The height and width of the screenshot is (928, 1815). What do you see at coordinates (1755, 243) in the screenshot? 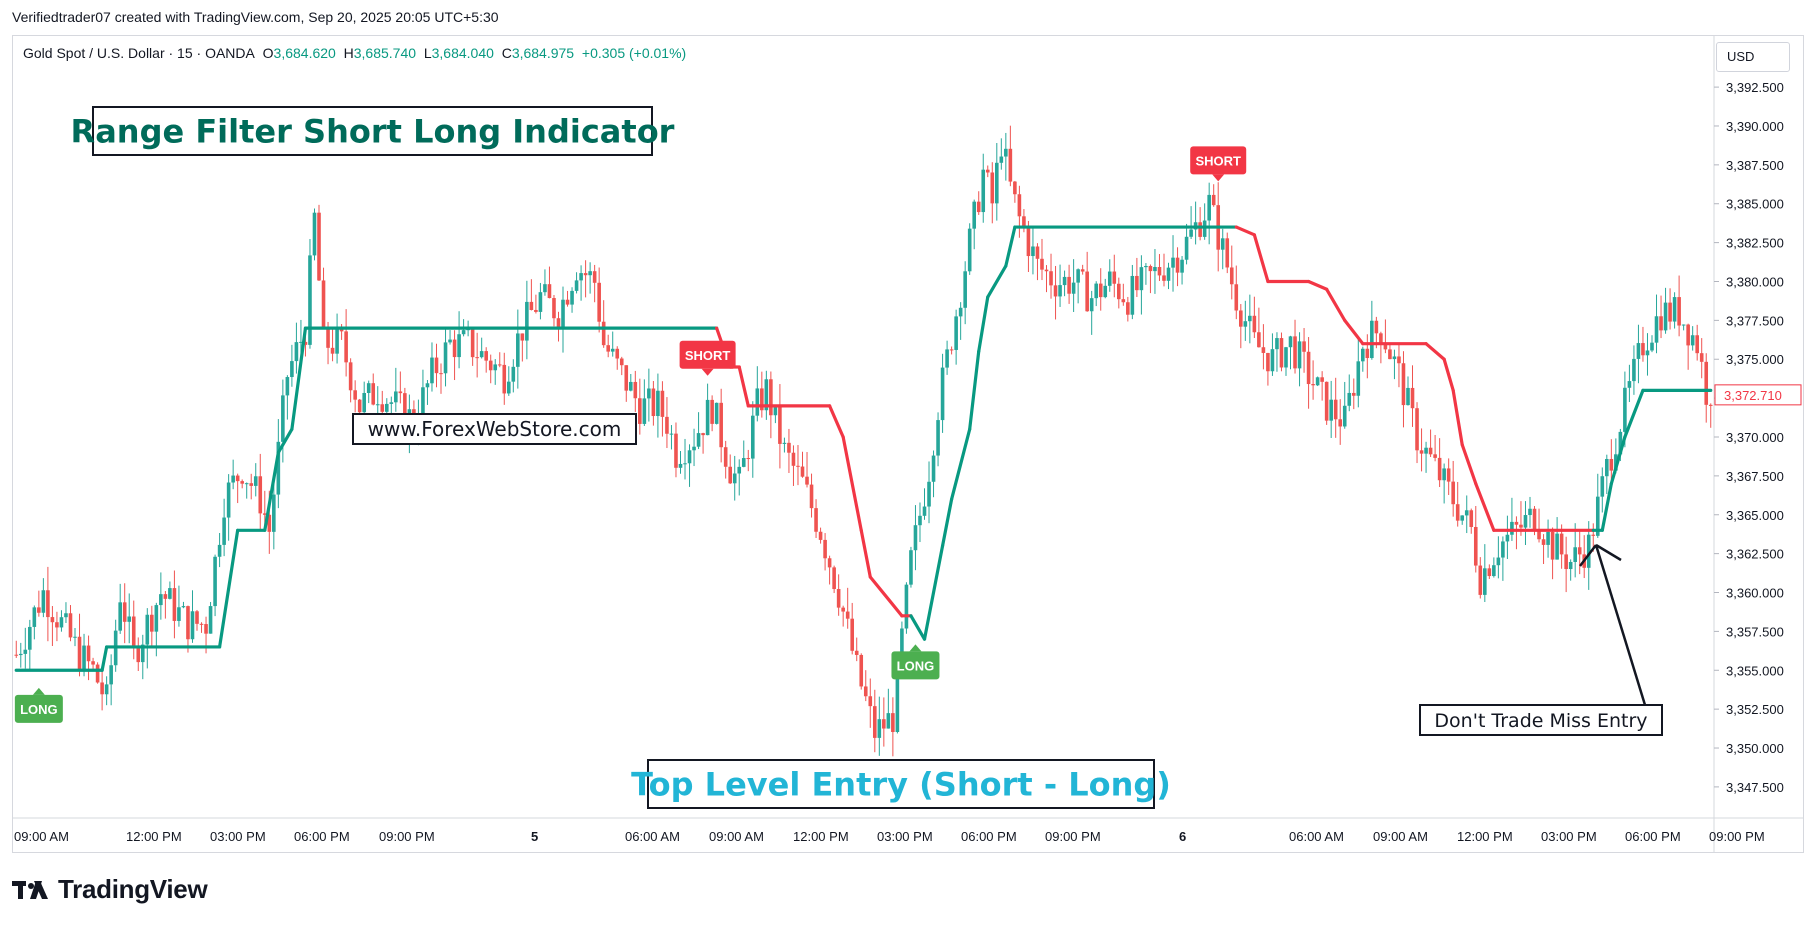
I see `price-tick-label: 3,382.500` at bounding box center [1755, 243].